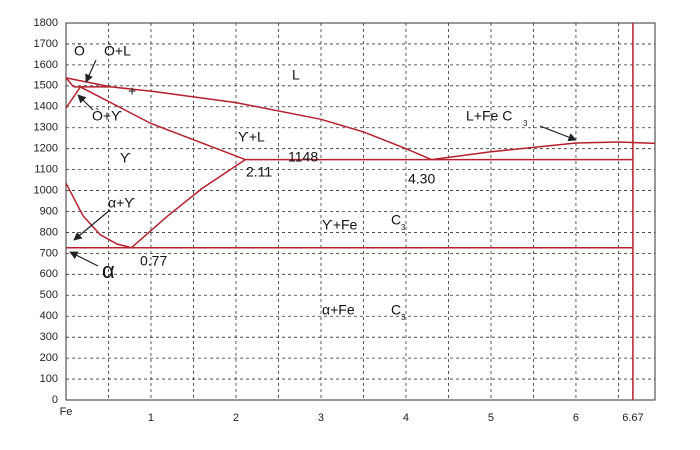 The image size is (700, 450). What do you see at coordinates (46, 170) in the screenshot?
I see `y-tick-label: 1100` at bounding box center [46, 170].